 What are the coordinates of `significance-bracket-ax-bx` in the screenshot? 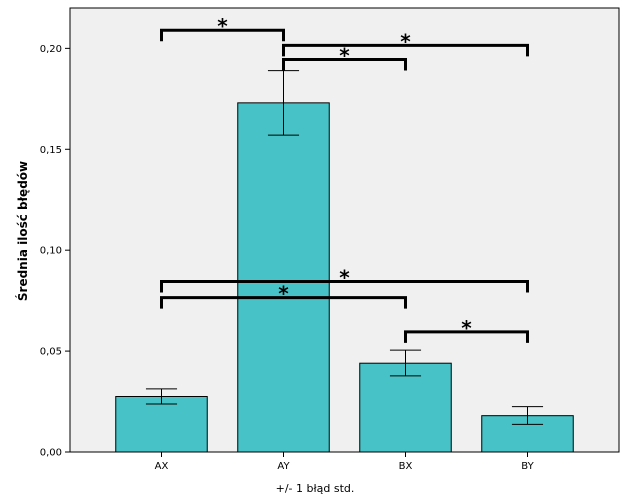 It's located at (283, 302).